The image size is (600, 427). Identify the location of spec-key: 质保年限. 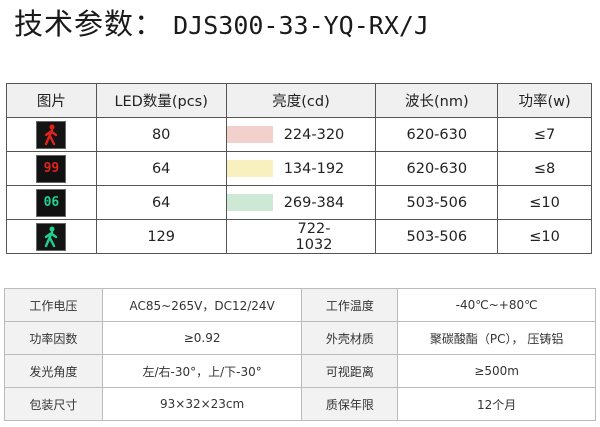
(350, 404).